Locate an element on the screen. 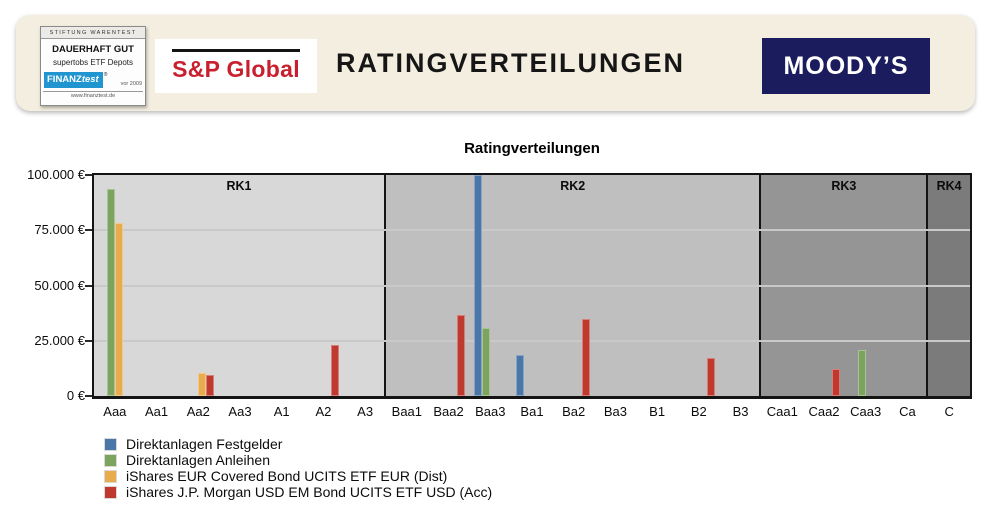  x-label-ca: Ca is located at coordinates (907, 411).